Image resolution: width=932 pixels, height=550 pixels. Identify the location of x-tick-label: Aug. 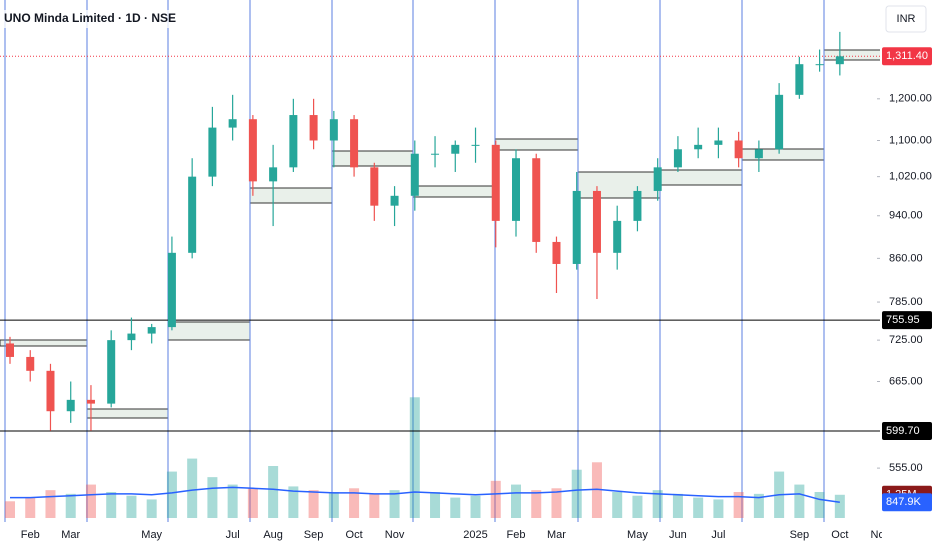
(273, 535).